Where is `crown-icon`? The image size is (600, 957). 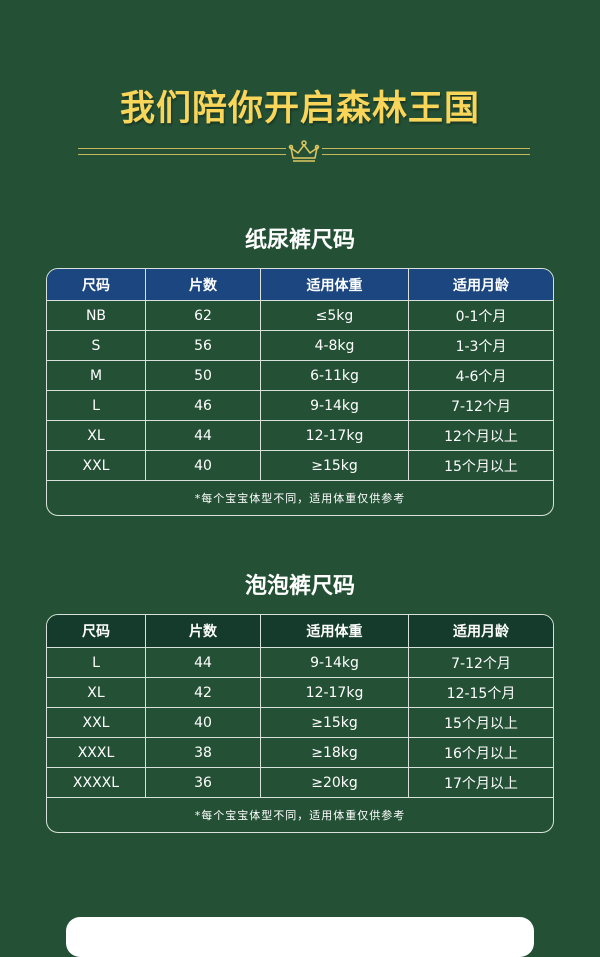
crown-icon is located at coordinates (304, 151).